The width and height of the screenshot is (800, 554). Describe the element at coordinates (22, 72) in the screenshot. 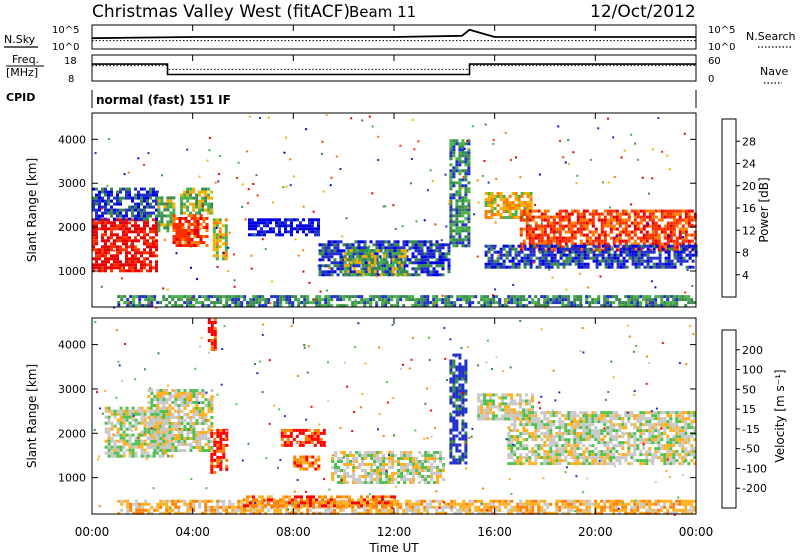

I see `freq-label-line2: [MHz]` at that location.